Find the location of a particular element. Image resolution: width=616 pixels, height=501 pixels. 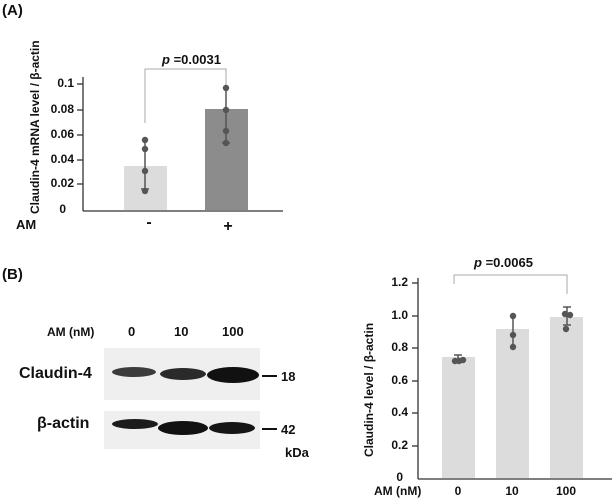

panel-a-ytick: 0.08 is located at coordinates (62, 109).